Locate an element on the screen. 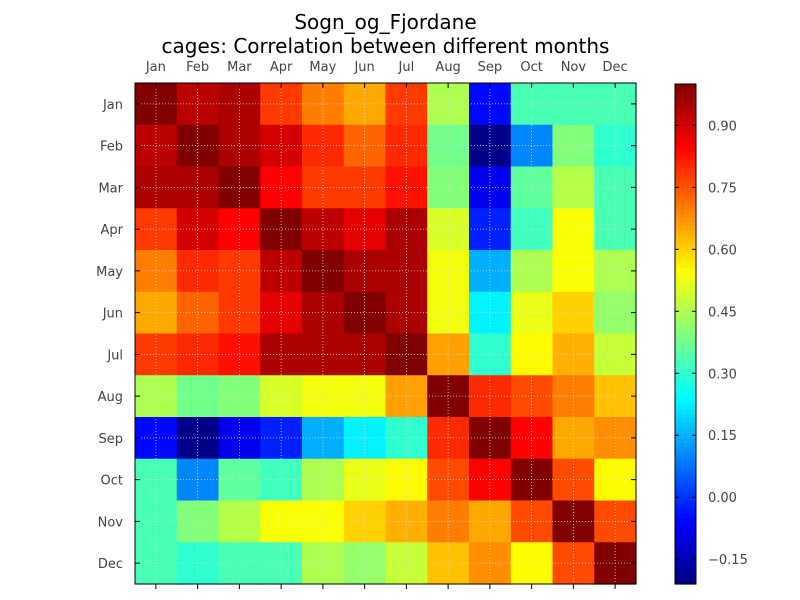  y-tick-label-nov: Nov is located at coordinates (111, 522).